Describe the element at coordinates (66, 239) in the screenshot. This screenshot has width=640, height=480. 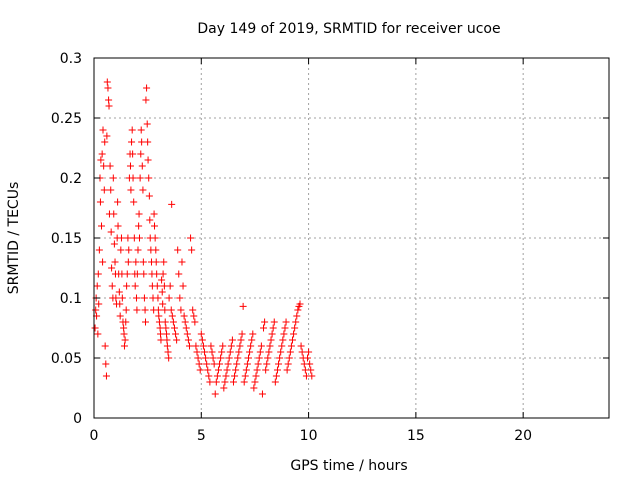
I see `y-tick-label: 0.15` at that location.